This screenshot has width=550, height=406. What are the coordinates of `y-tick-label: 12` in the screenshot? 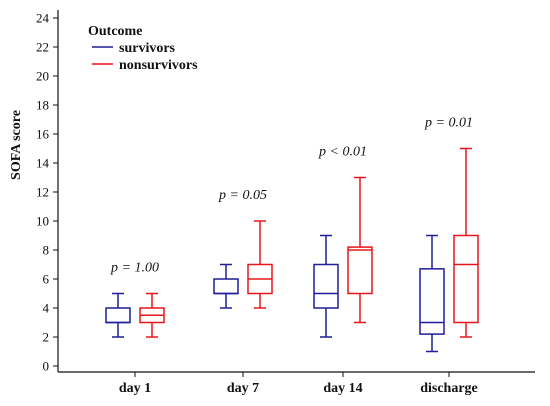 It's located at (42, 192).